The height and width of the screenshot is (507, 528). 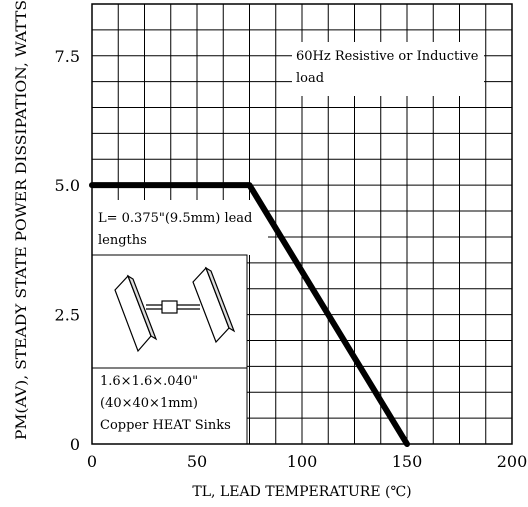 I want to click on x-tick-label: 150, so click(x=407, y=461).